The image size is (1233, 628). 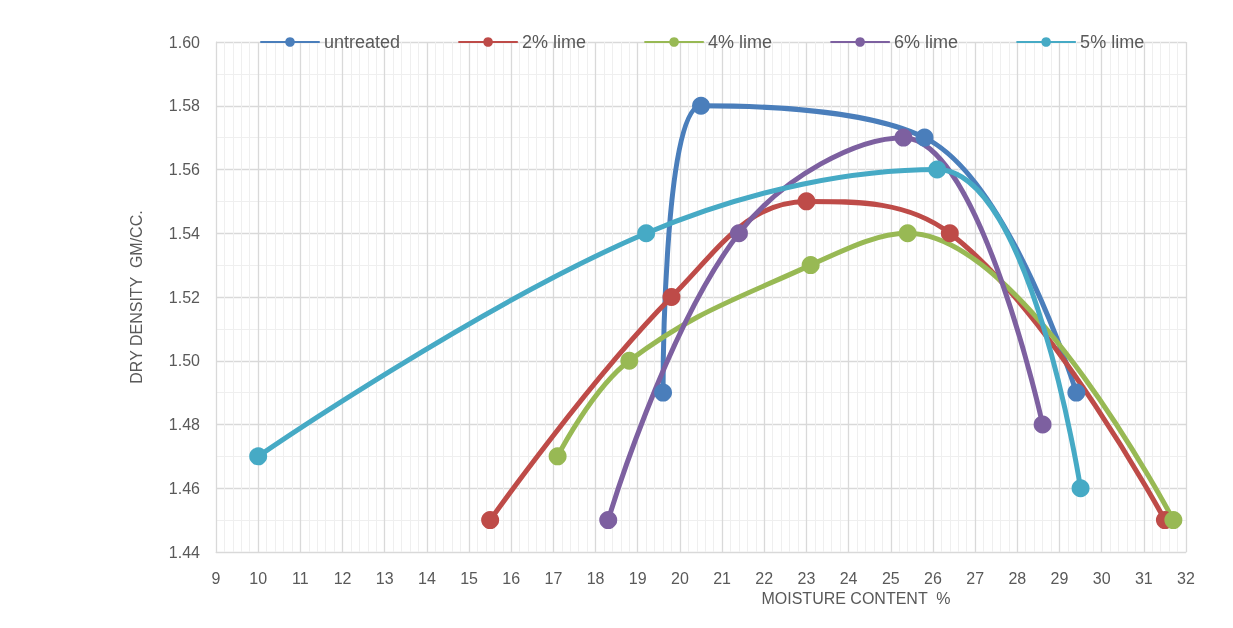 What do you see at coordinates (1143, 578) in the screenshot?
I see `x-tick-label: 31` at bounding box center [1143, 578].